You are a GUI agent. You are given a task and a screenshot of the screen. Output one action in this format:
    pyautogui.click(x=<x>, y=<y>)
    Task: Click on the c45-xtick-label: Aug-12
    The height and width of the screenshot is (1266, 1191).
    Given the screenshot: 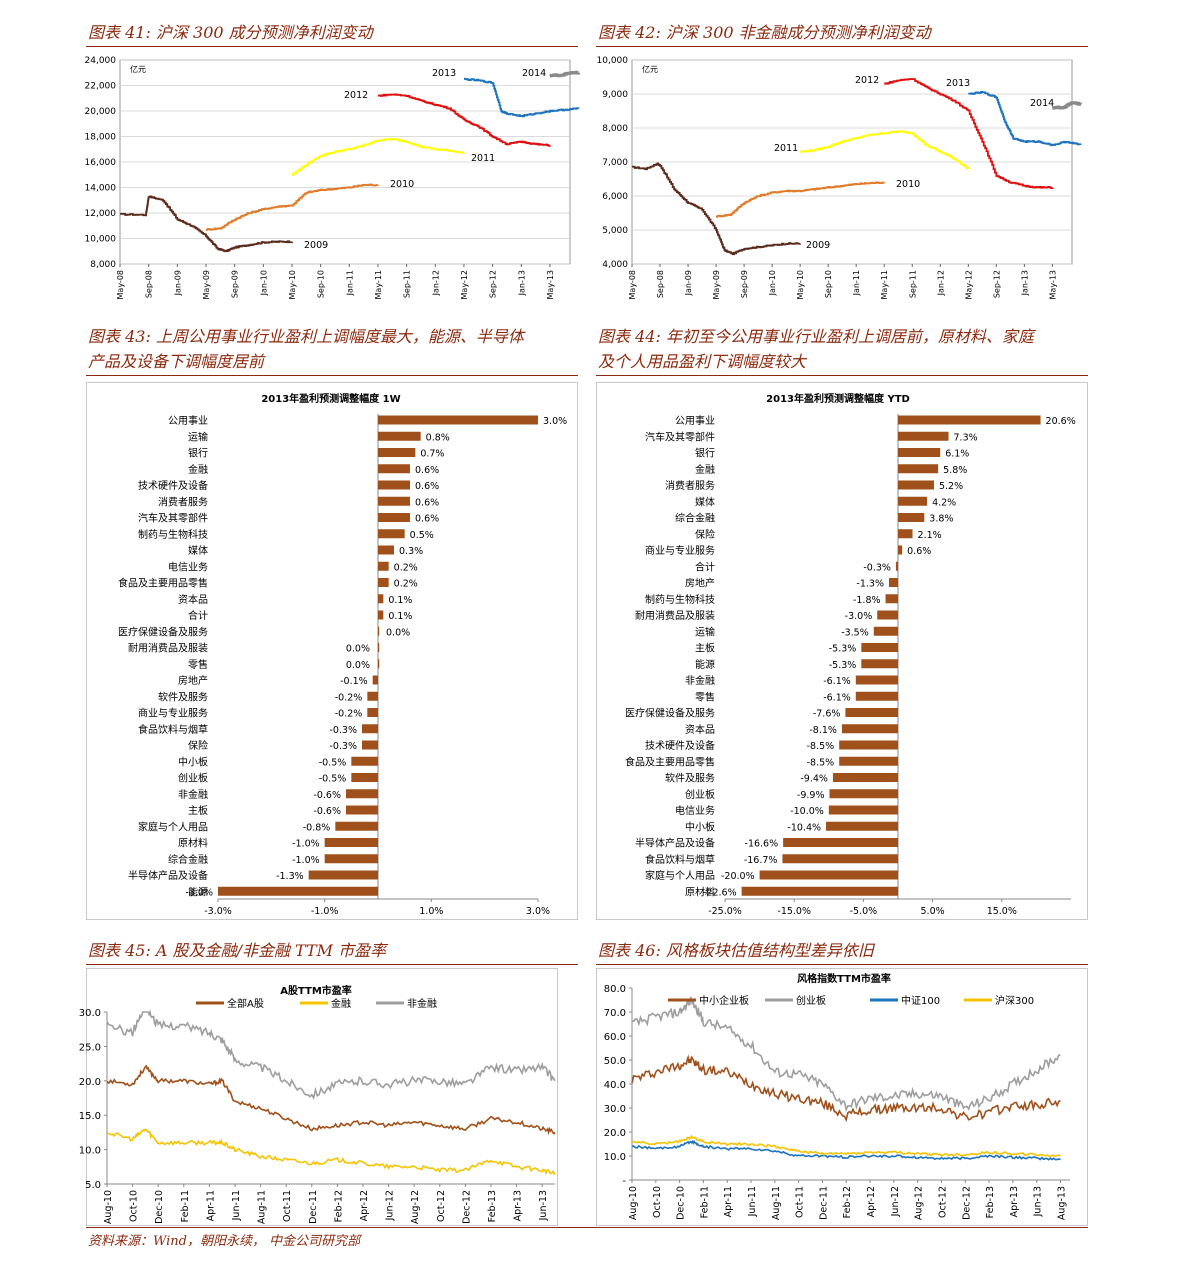 What is the action you would take?
    pyautogui.click(x=415, y=1207)
    